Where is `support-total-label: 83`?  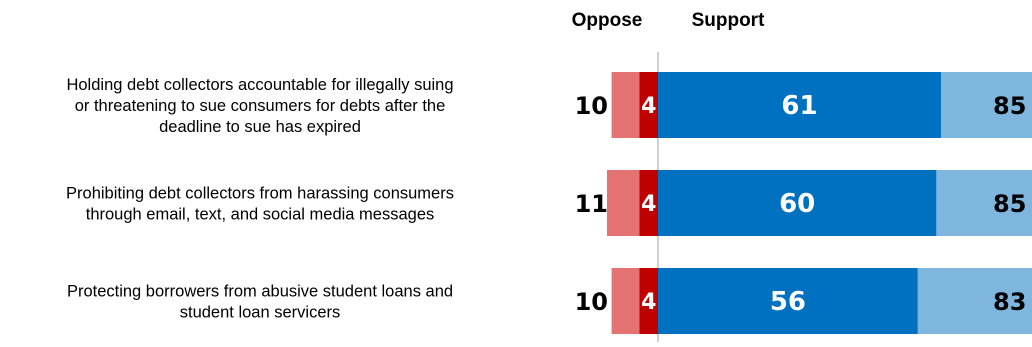
support-total-label: 83 is located at coordinates (1009, 302).